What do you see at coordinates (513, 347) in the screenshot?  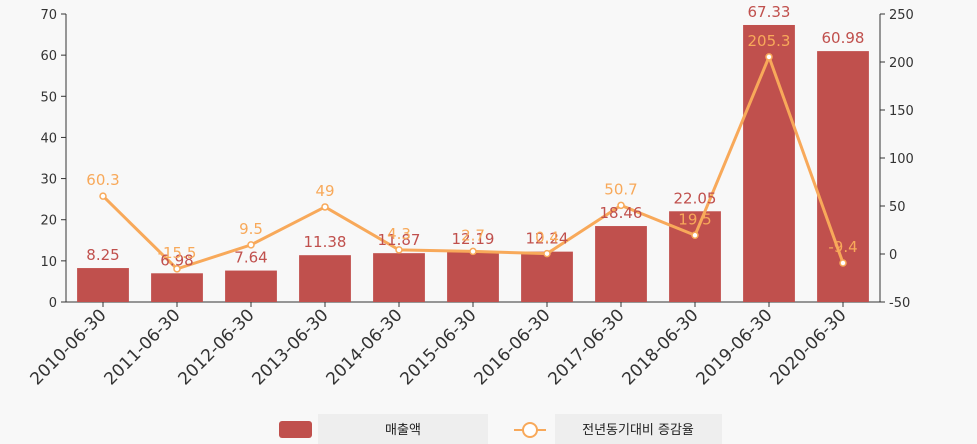 I see `x-tick-label: 2016-06-30` at bounding box center [513, 347].